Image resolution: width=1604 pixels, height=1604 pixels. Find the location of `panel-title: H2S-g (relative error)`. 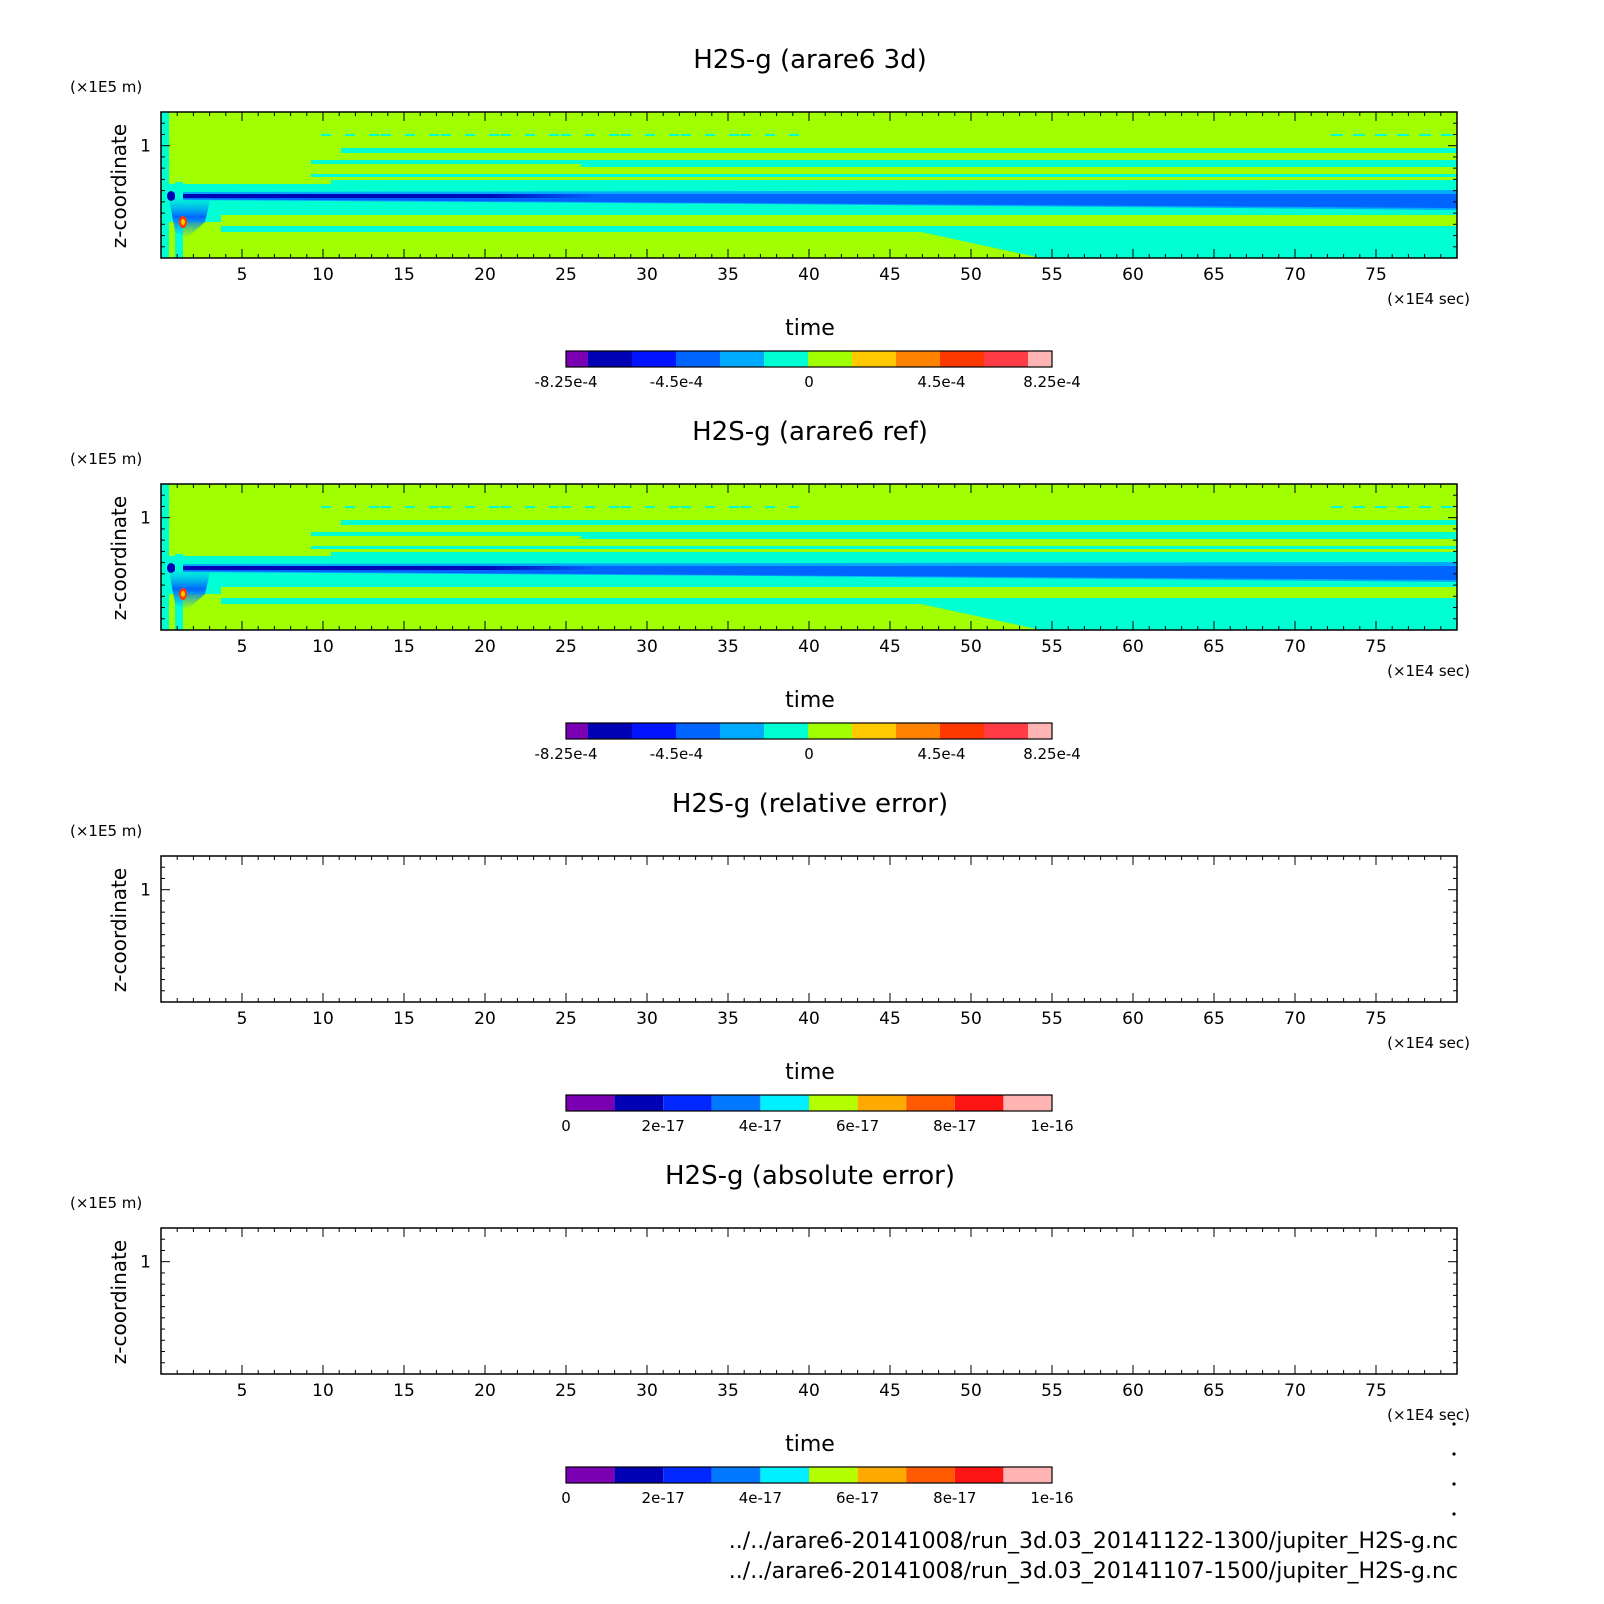

panel-title: H2S-g (relative error) is located at coordinates (810, 804).